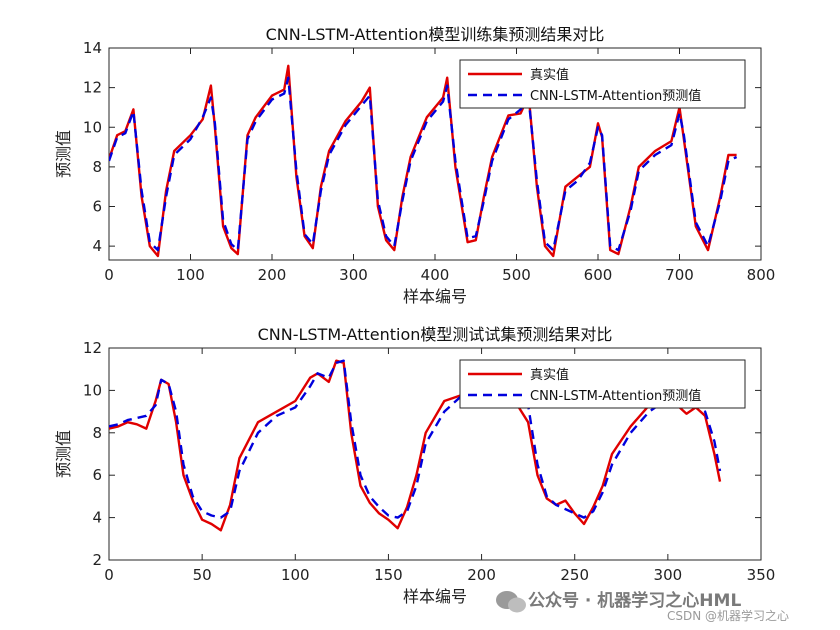  I want to click on x-tick-label: 250, so click(574, 575).